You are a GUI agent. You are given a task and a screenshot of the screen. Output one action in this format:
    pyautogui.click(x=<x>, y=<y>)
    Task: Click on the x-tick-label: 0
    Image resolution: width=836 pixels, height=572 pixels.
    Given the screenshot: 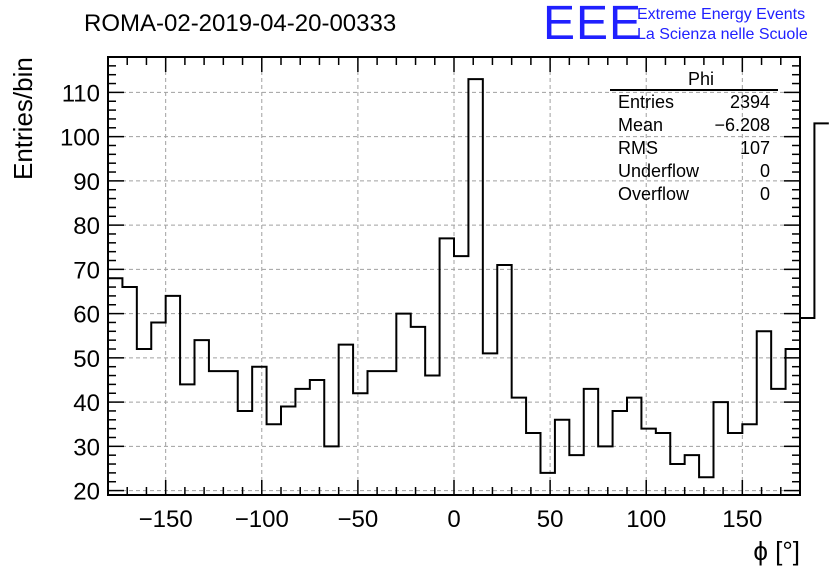 What is the action you would take?
    pyautogui.click(x=453, y=519)
    